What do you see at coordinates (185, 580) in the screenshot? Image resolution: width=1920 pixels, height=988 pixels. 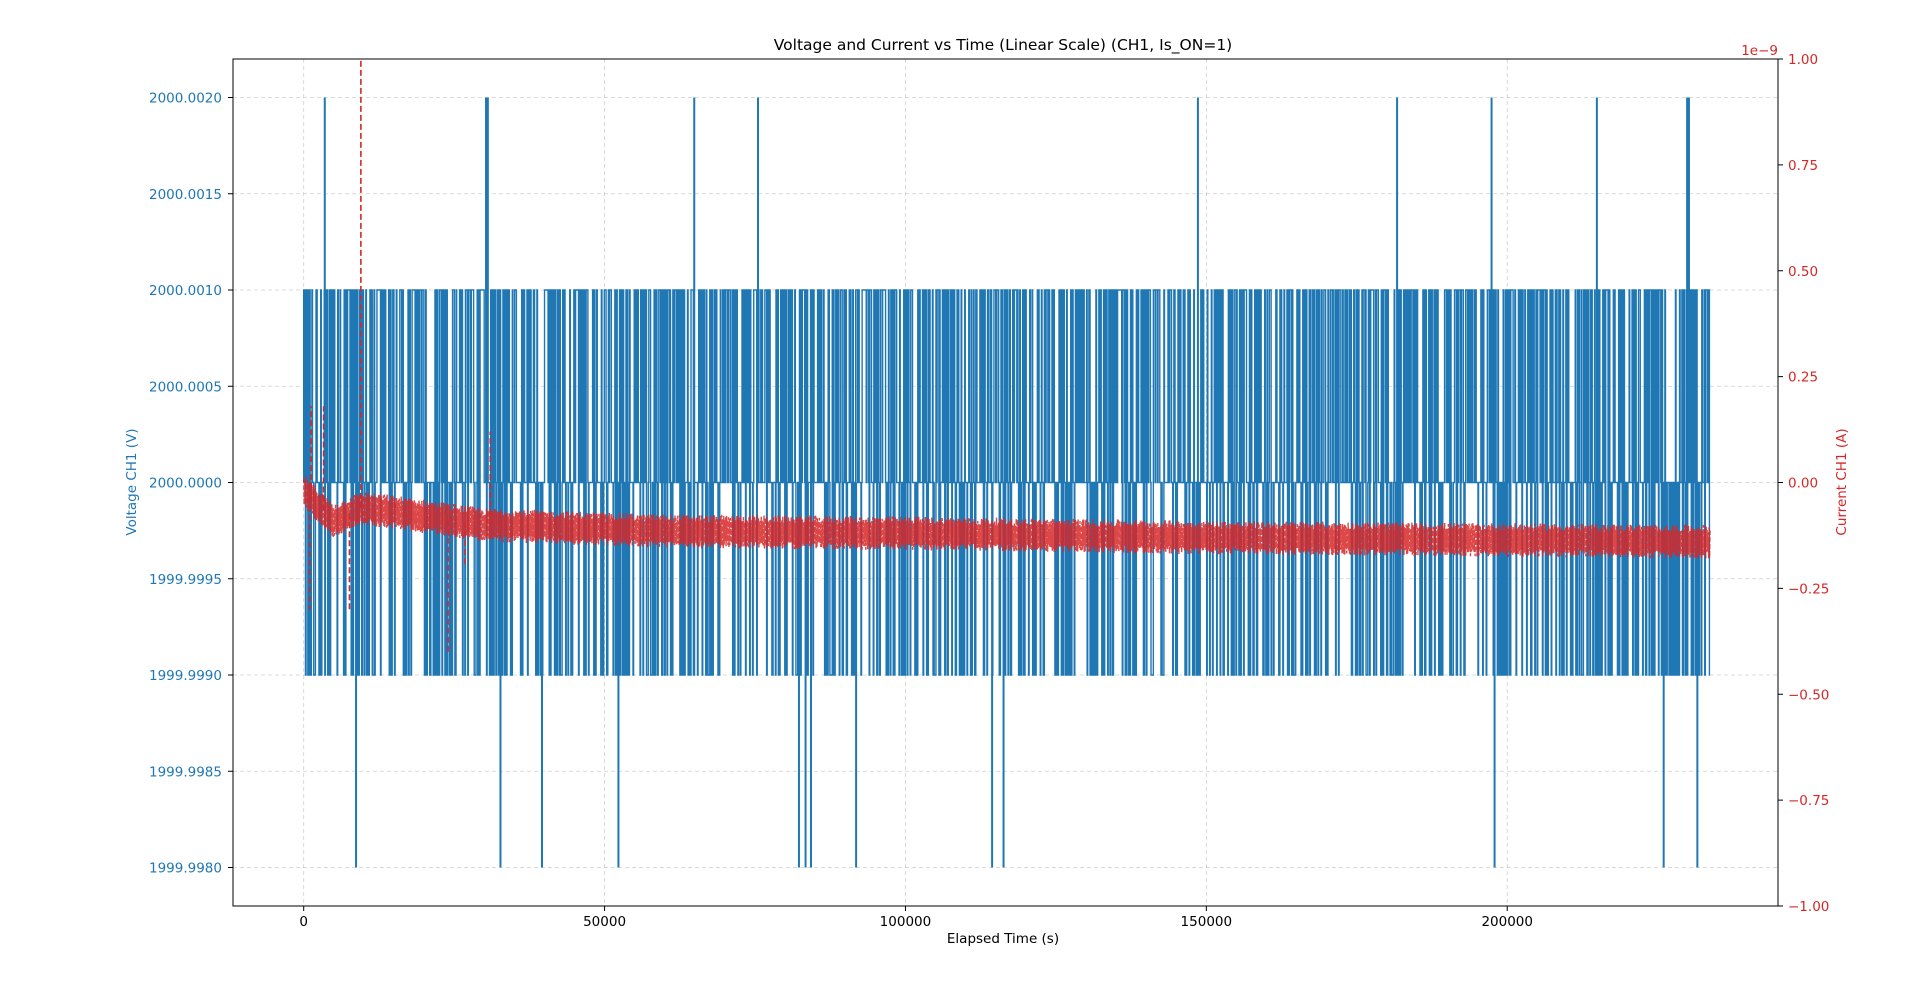 I see `y-left-tick-label: 1999.9995` at bounding box center [185, 580].